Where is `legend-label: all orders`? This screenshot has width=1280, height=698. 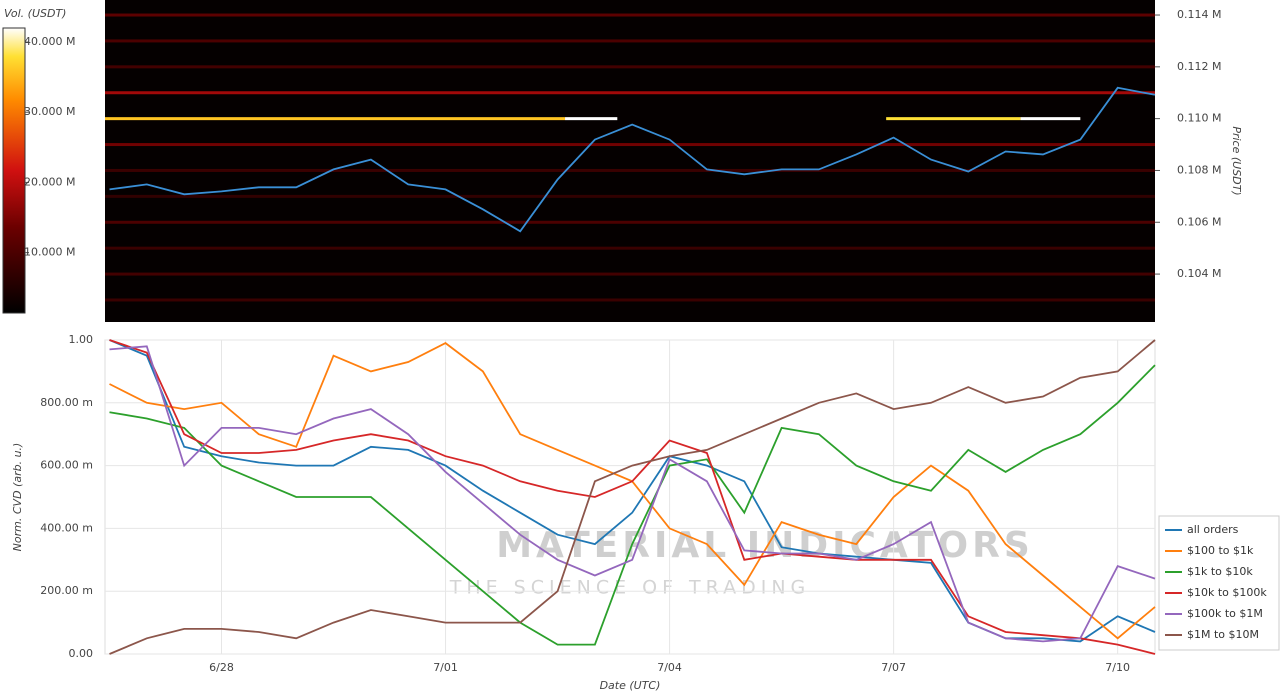 legend-label: all orders is located at coordinates (1213, 529).